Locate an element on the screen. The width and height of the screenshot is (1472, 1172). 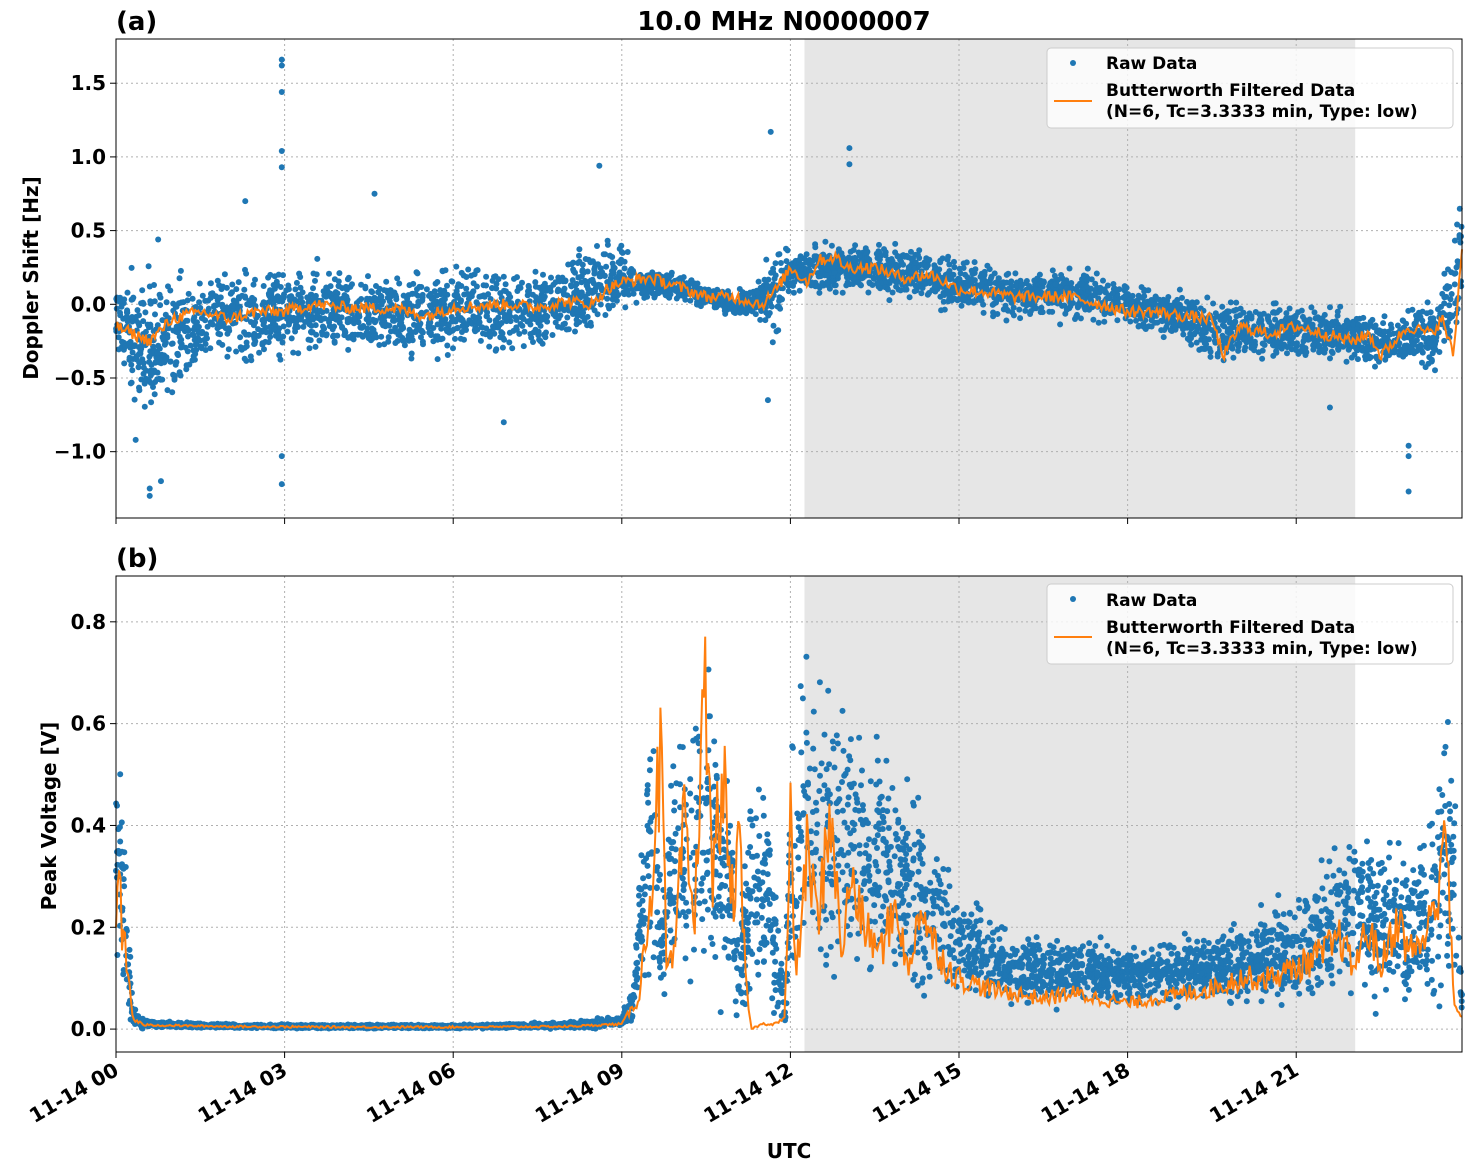
y-tick-label: −1.0 is located at coordinates (80, 452).